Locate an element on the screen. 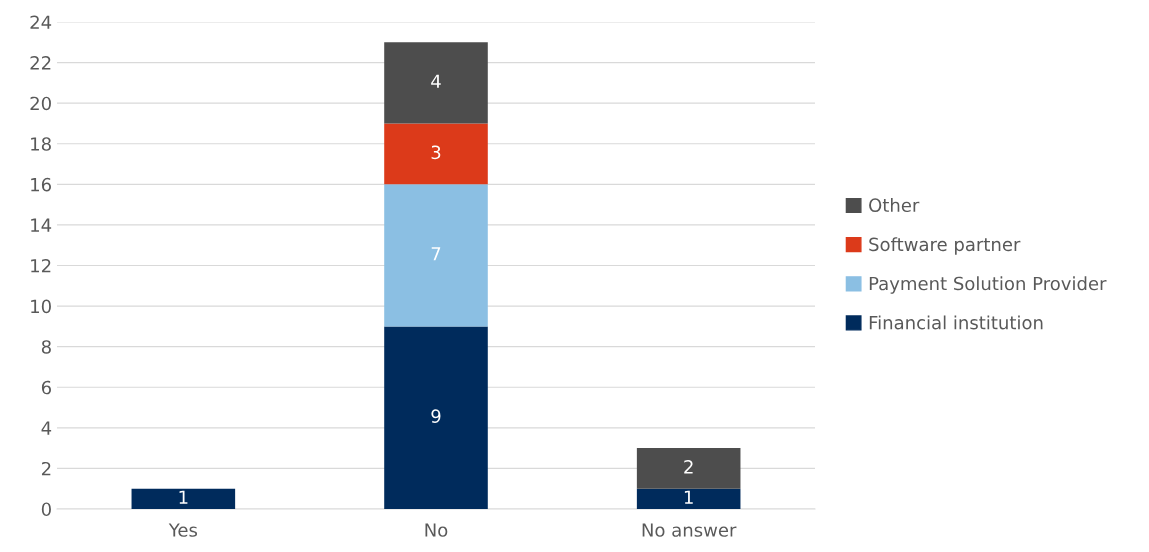  data-label: 2 is located at coordinates (688, 467).